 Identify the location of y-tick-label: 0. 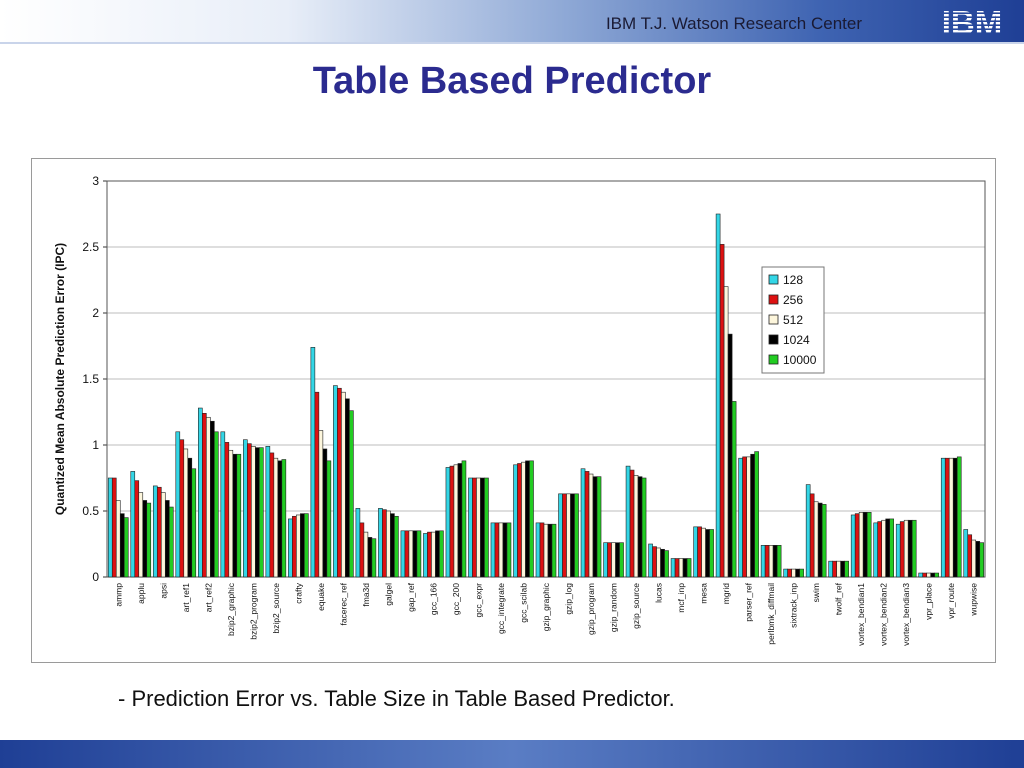
(95, 577).